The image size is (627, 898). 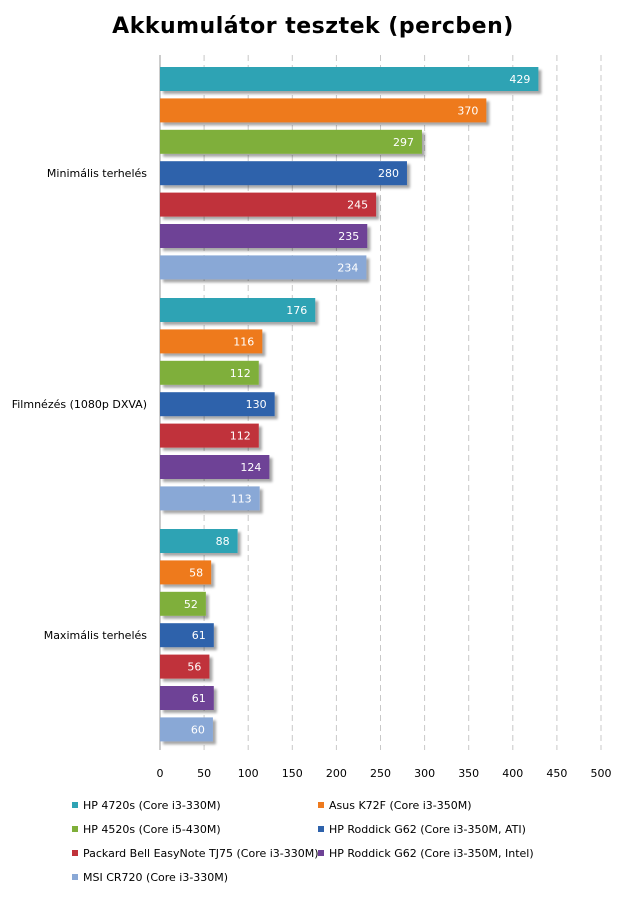 I want to click on bar-value-label: 60, so click(x=198, y=729).